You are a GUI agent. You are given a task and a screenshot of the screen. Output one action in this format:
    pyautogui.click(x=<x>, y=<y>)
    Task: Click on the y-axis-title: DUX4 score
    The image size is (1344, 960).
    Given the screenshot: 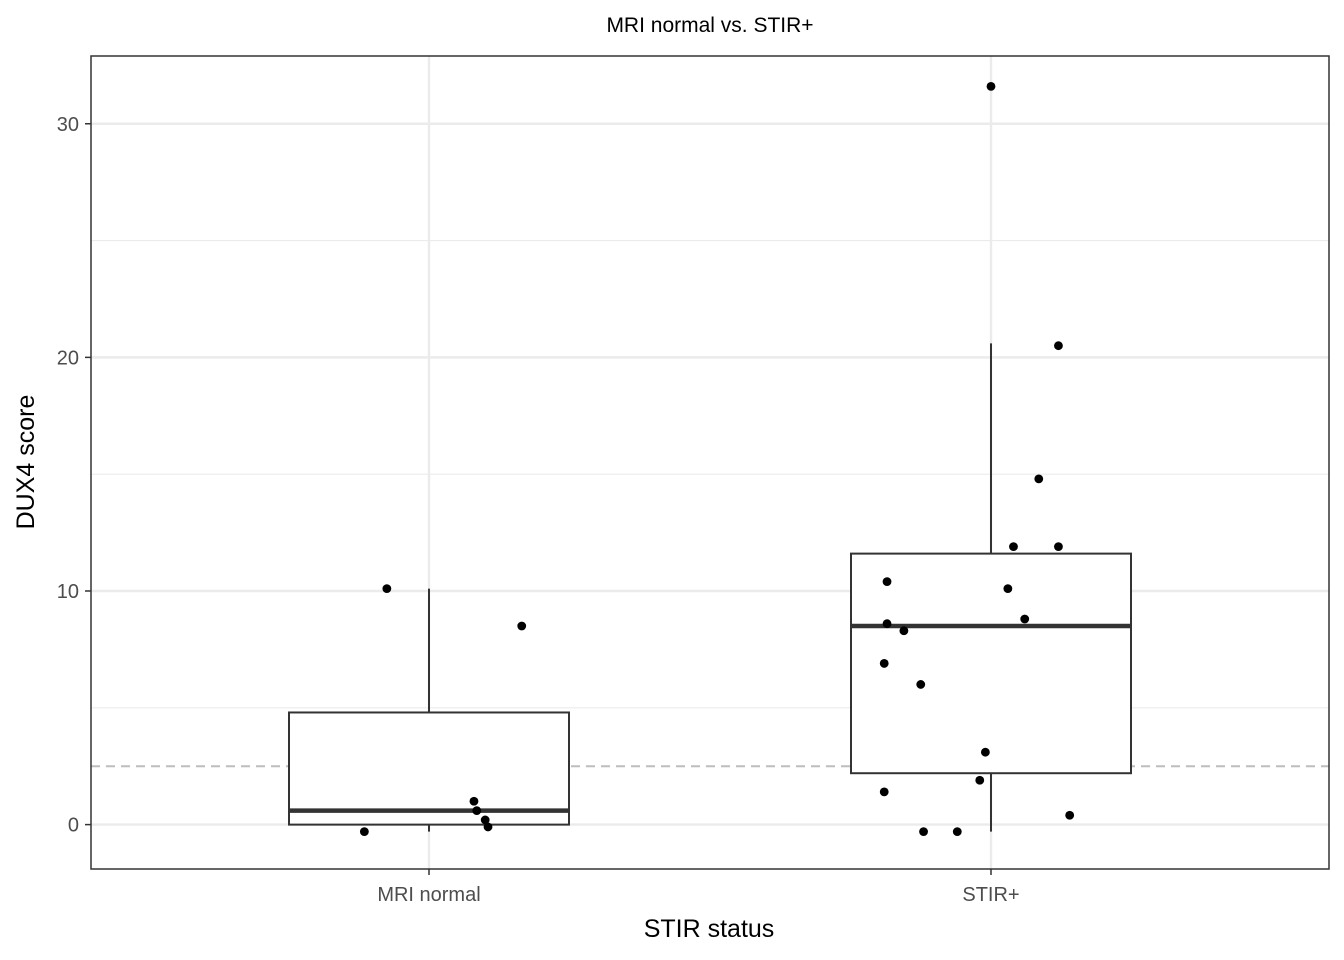 What is the action you would take?
    pyautogui.click(x=26, y=462)
    